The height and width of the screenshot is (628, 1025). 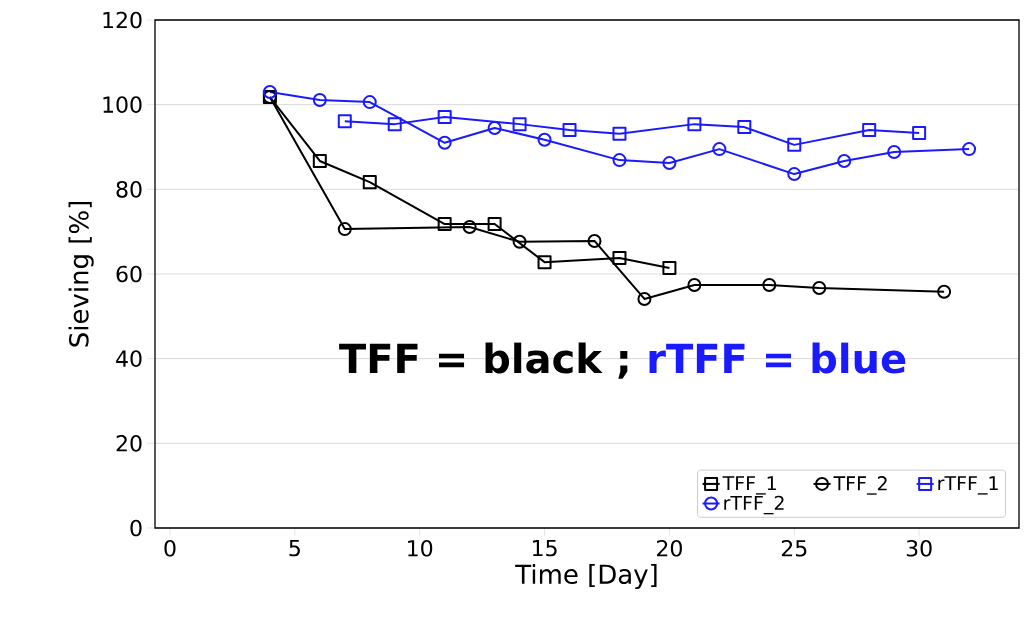 I want to click on x-tick-label: 0, so click(x=170, y=548).